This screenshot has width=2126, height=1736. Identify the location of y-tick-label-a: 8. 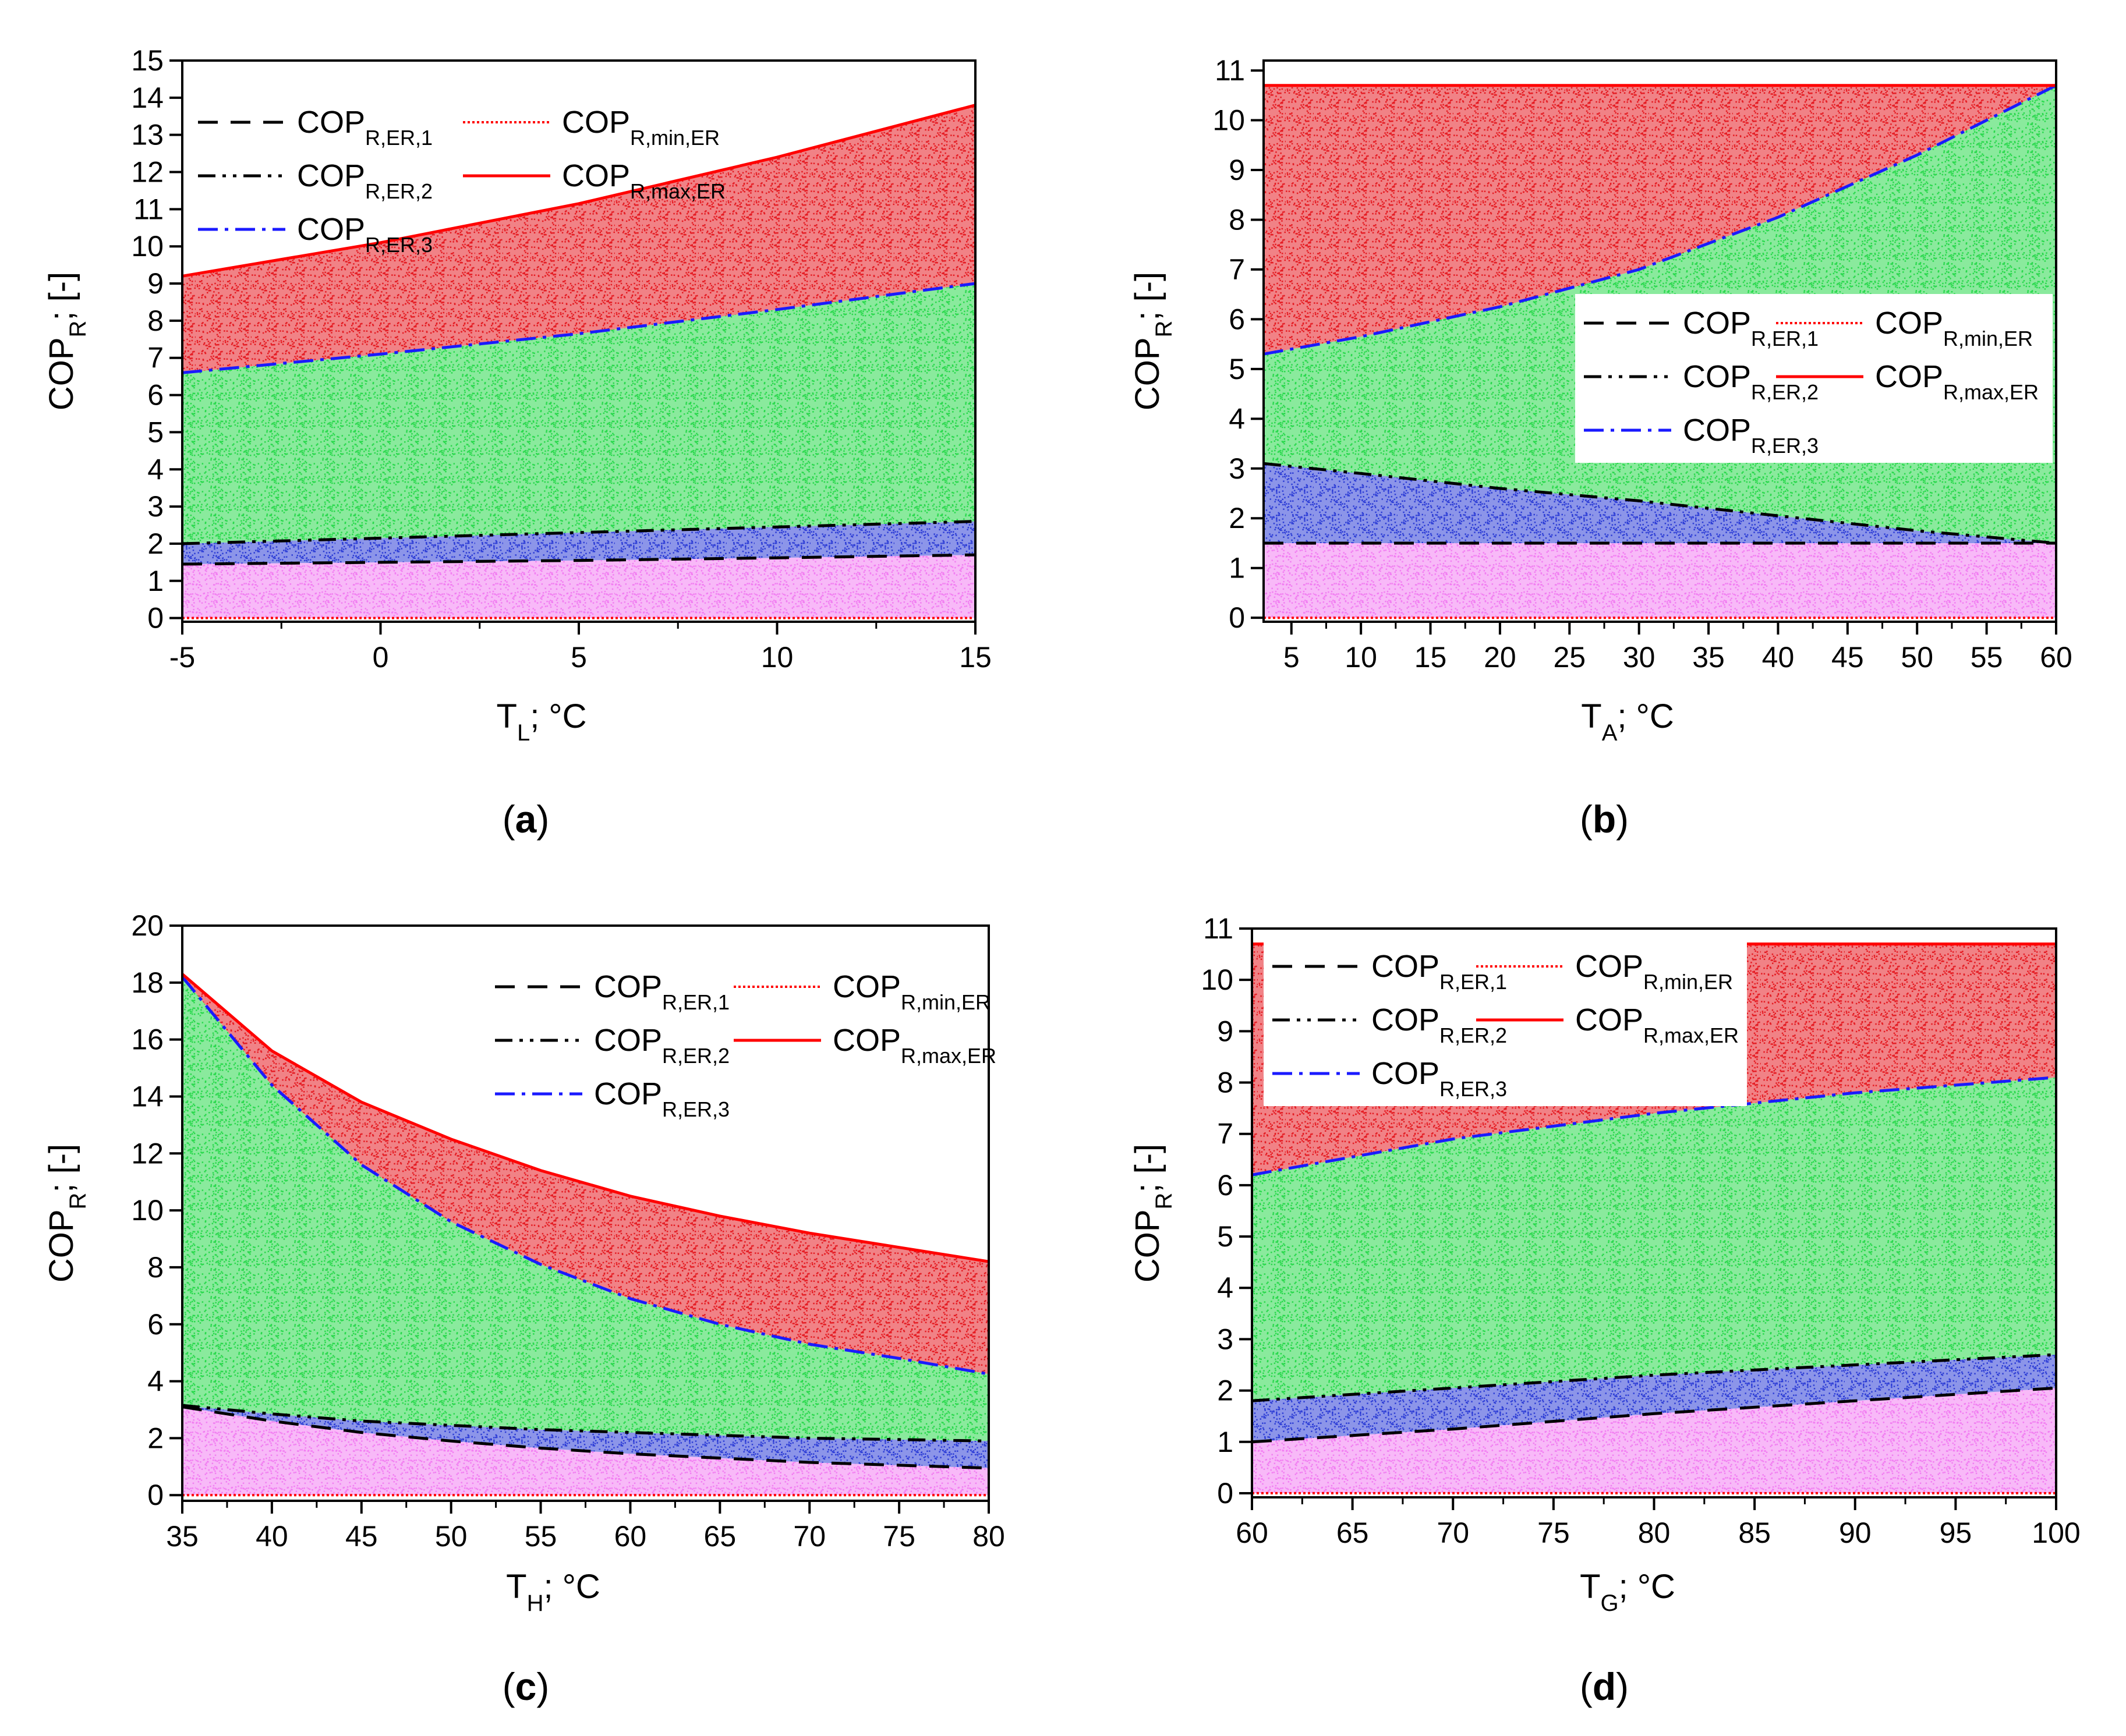
(155, 320).